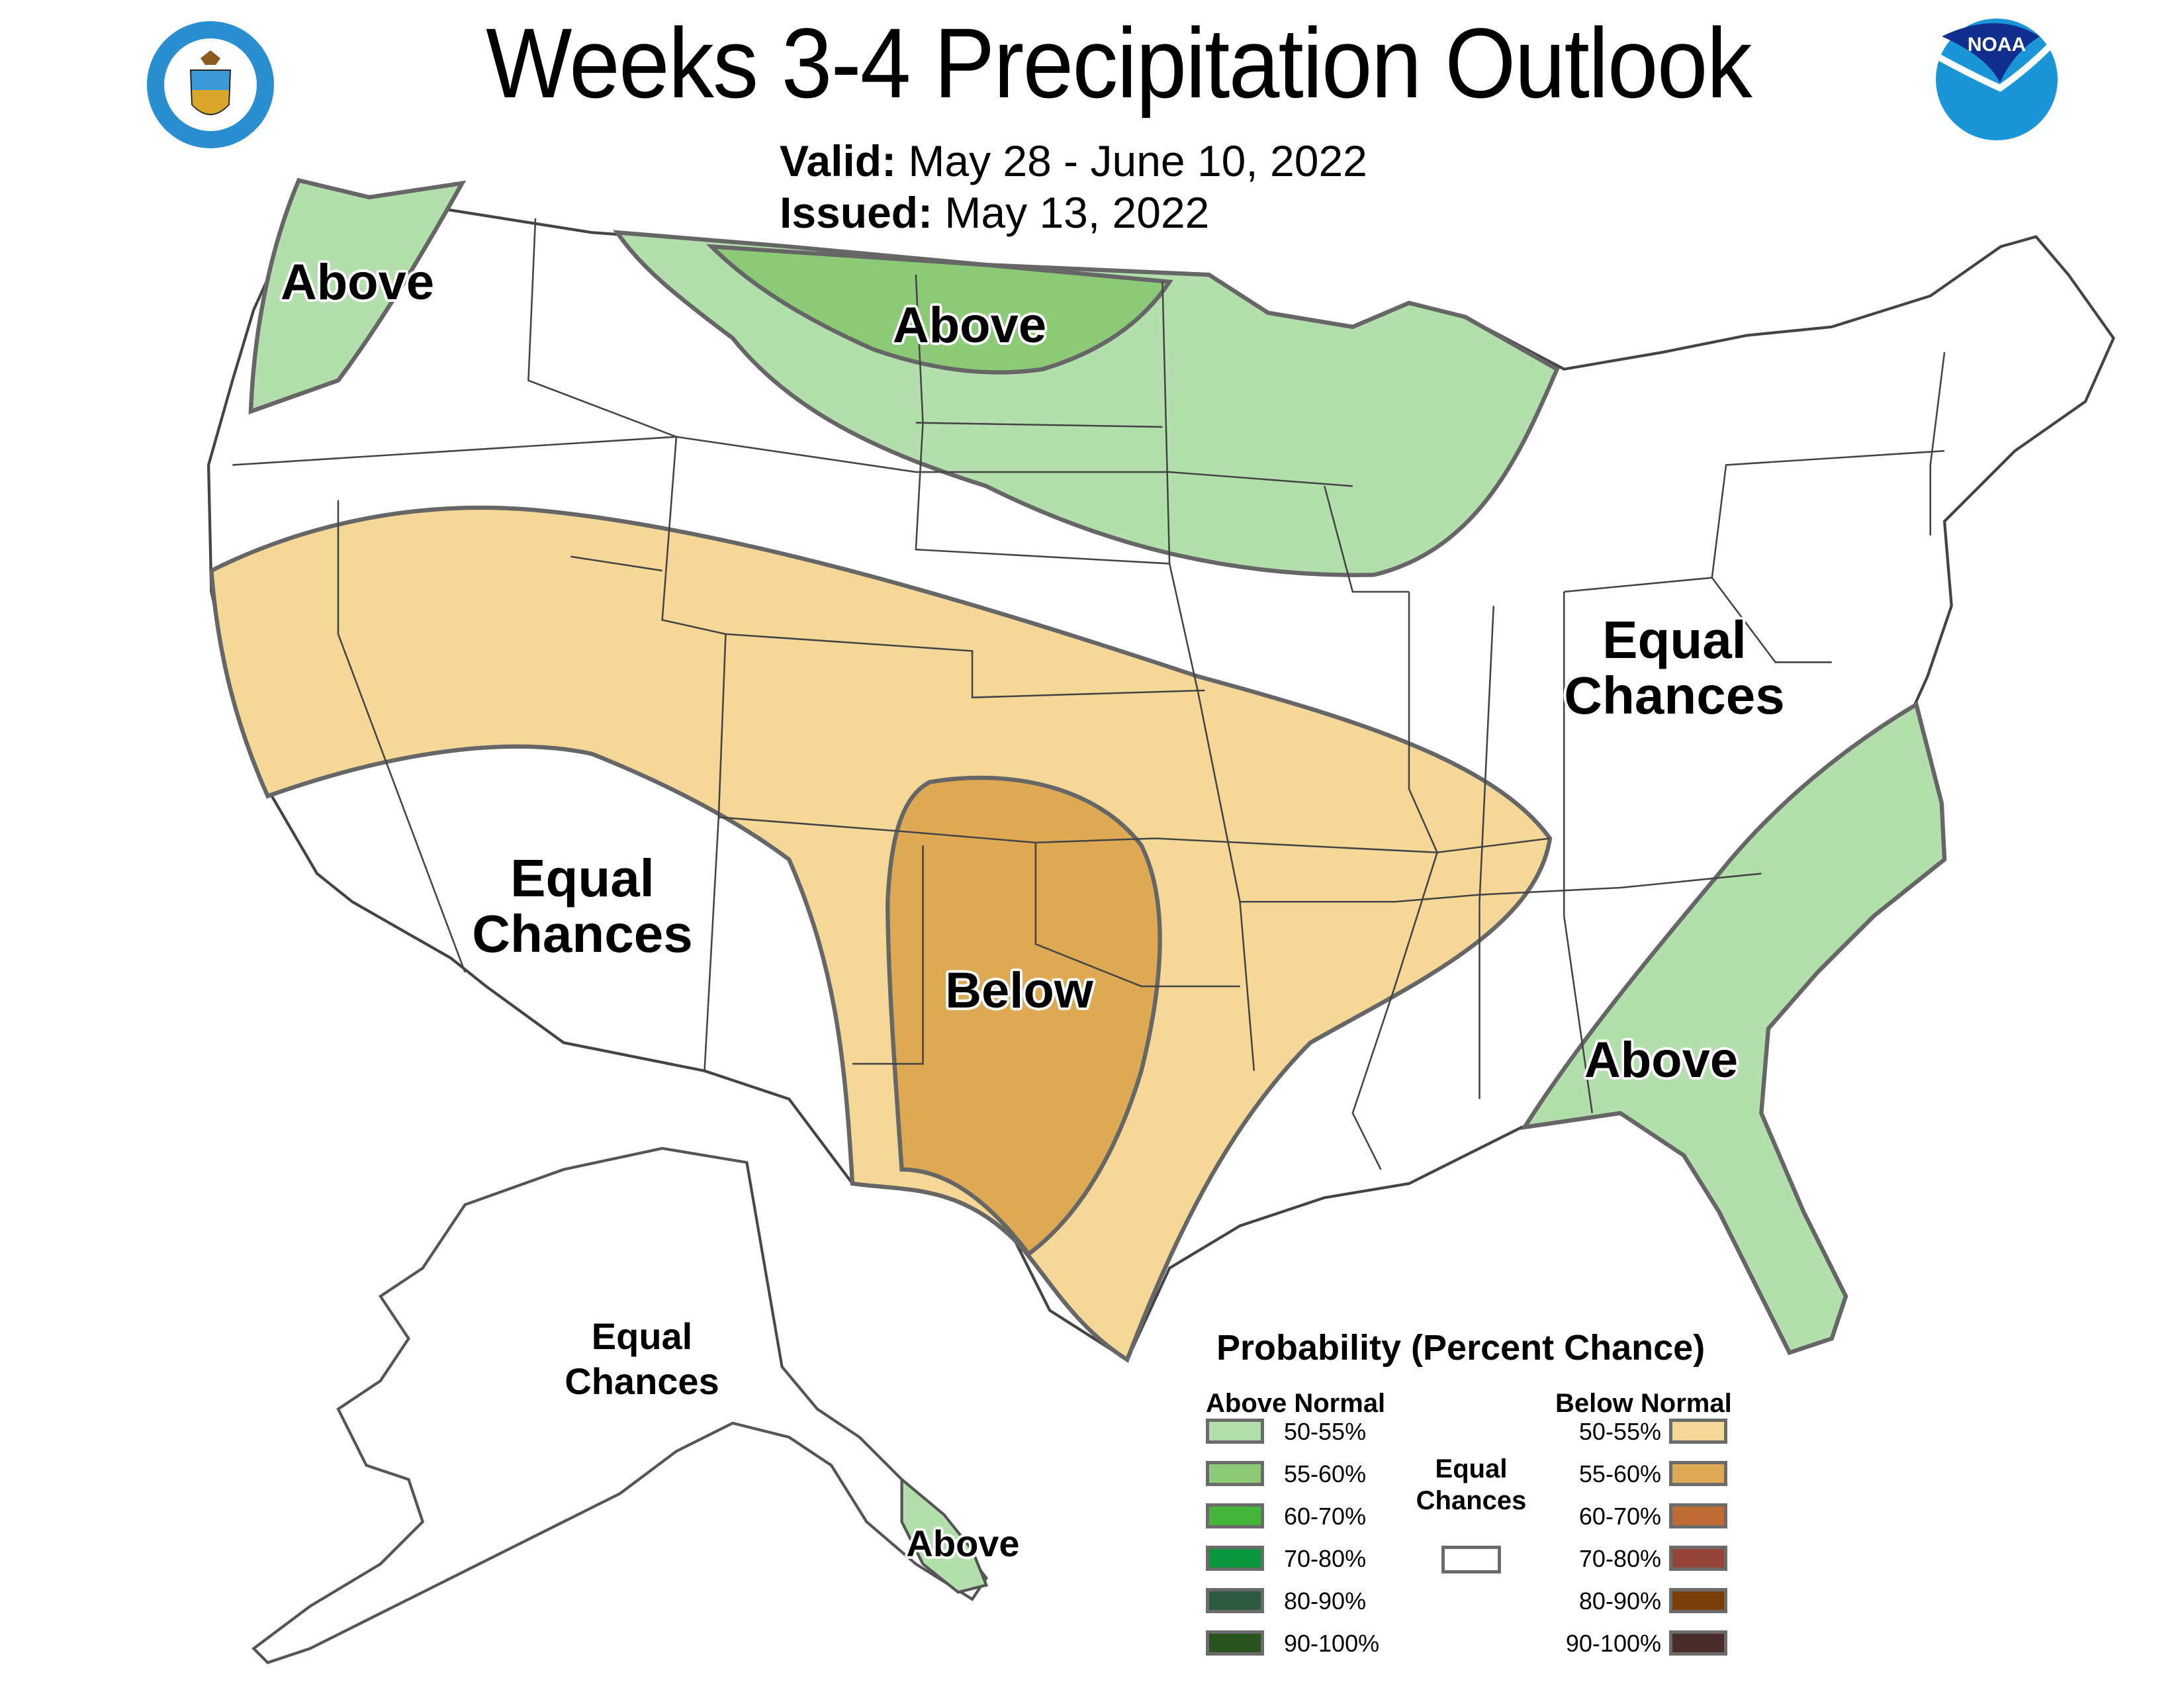 This screenshot has height=1688, width=2184. Describe the element at coordinates (358, 282) in the screenshot. I see `map-label-nw-above: Above` at that location.